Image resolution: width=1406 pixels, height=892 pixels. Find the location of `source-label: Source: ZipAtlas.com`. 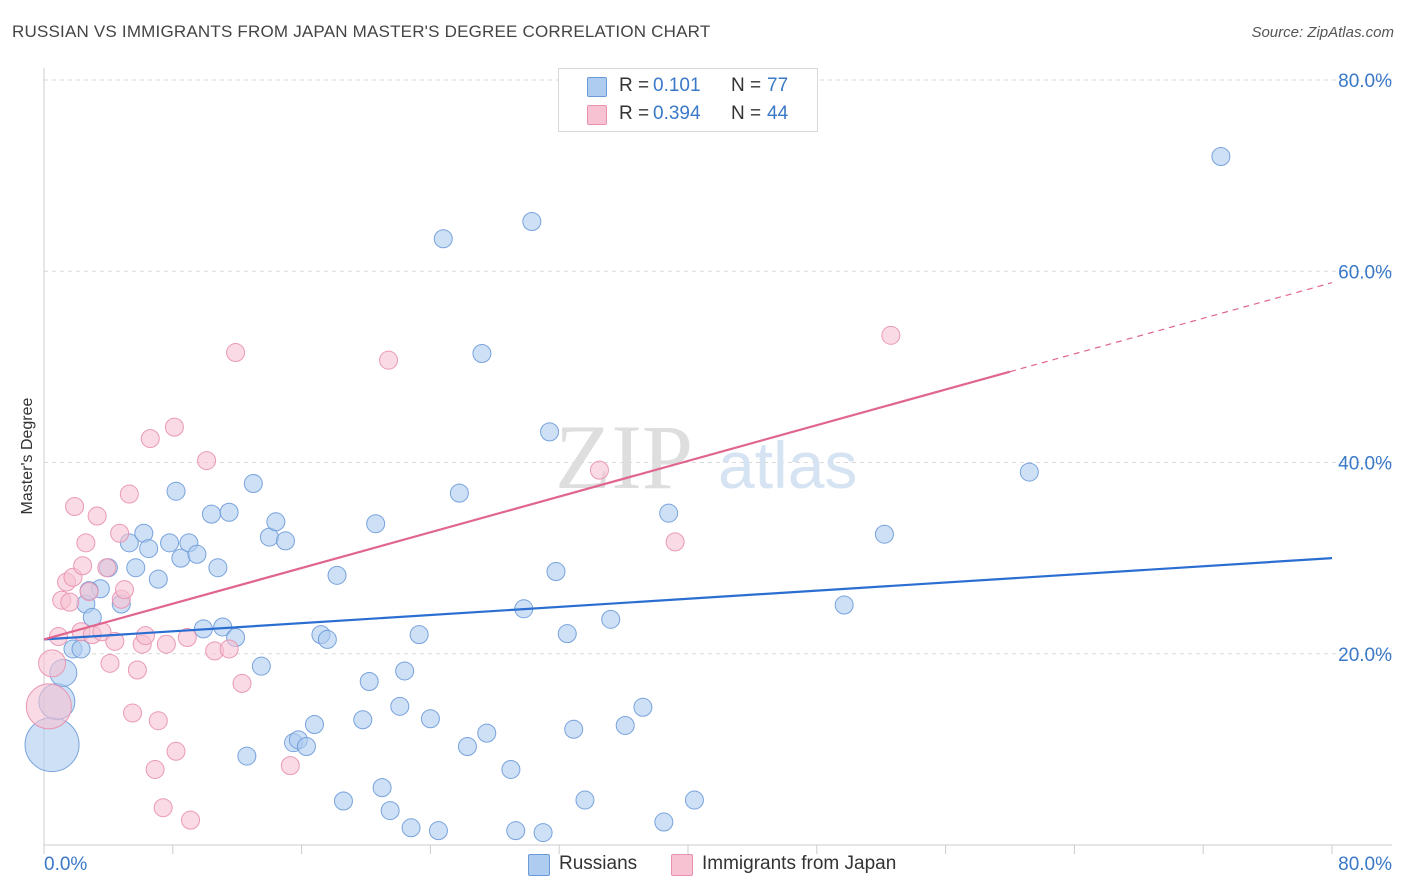

source-label: Source: ZipAtlas.com is located at coordinates (1322, 32).